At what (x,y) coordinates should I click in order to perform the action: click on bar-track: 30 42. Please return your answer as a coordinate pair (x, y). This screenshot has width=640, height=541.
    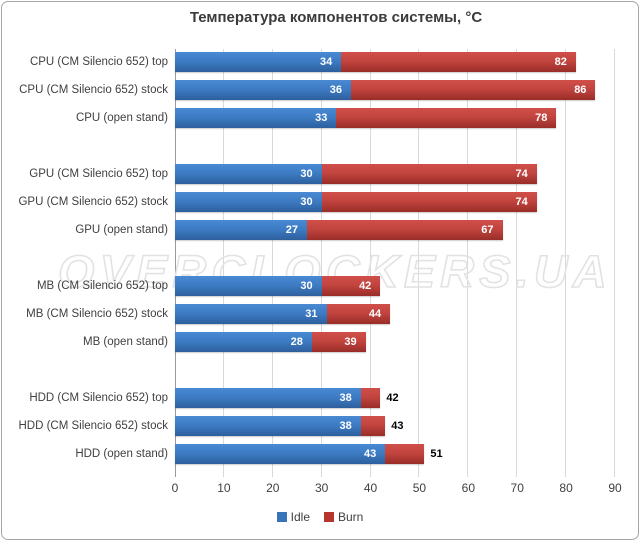
    Looking at the image, I should click on (395, 286).